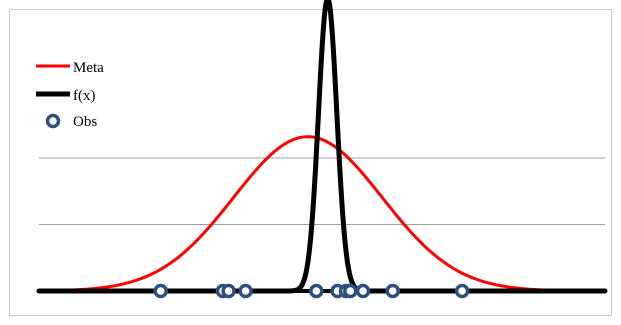 The height and width of the screenshot is (325, 621). Describe the element at coordinates (70, 95) in the screenshot. I see `legend: Meta f(x) Obs` at that location.